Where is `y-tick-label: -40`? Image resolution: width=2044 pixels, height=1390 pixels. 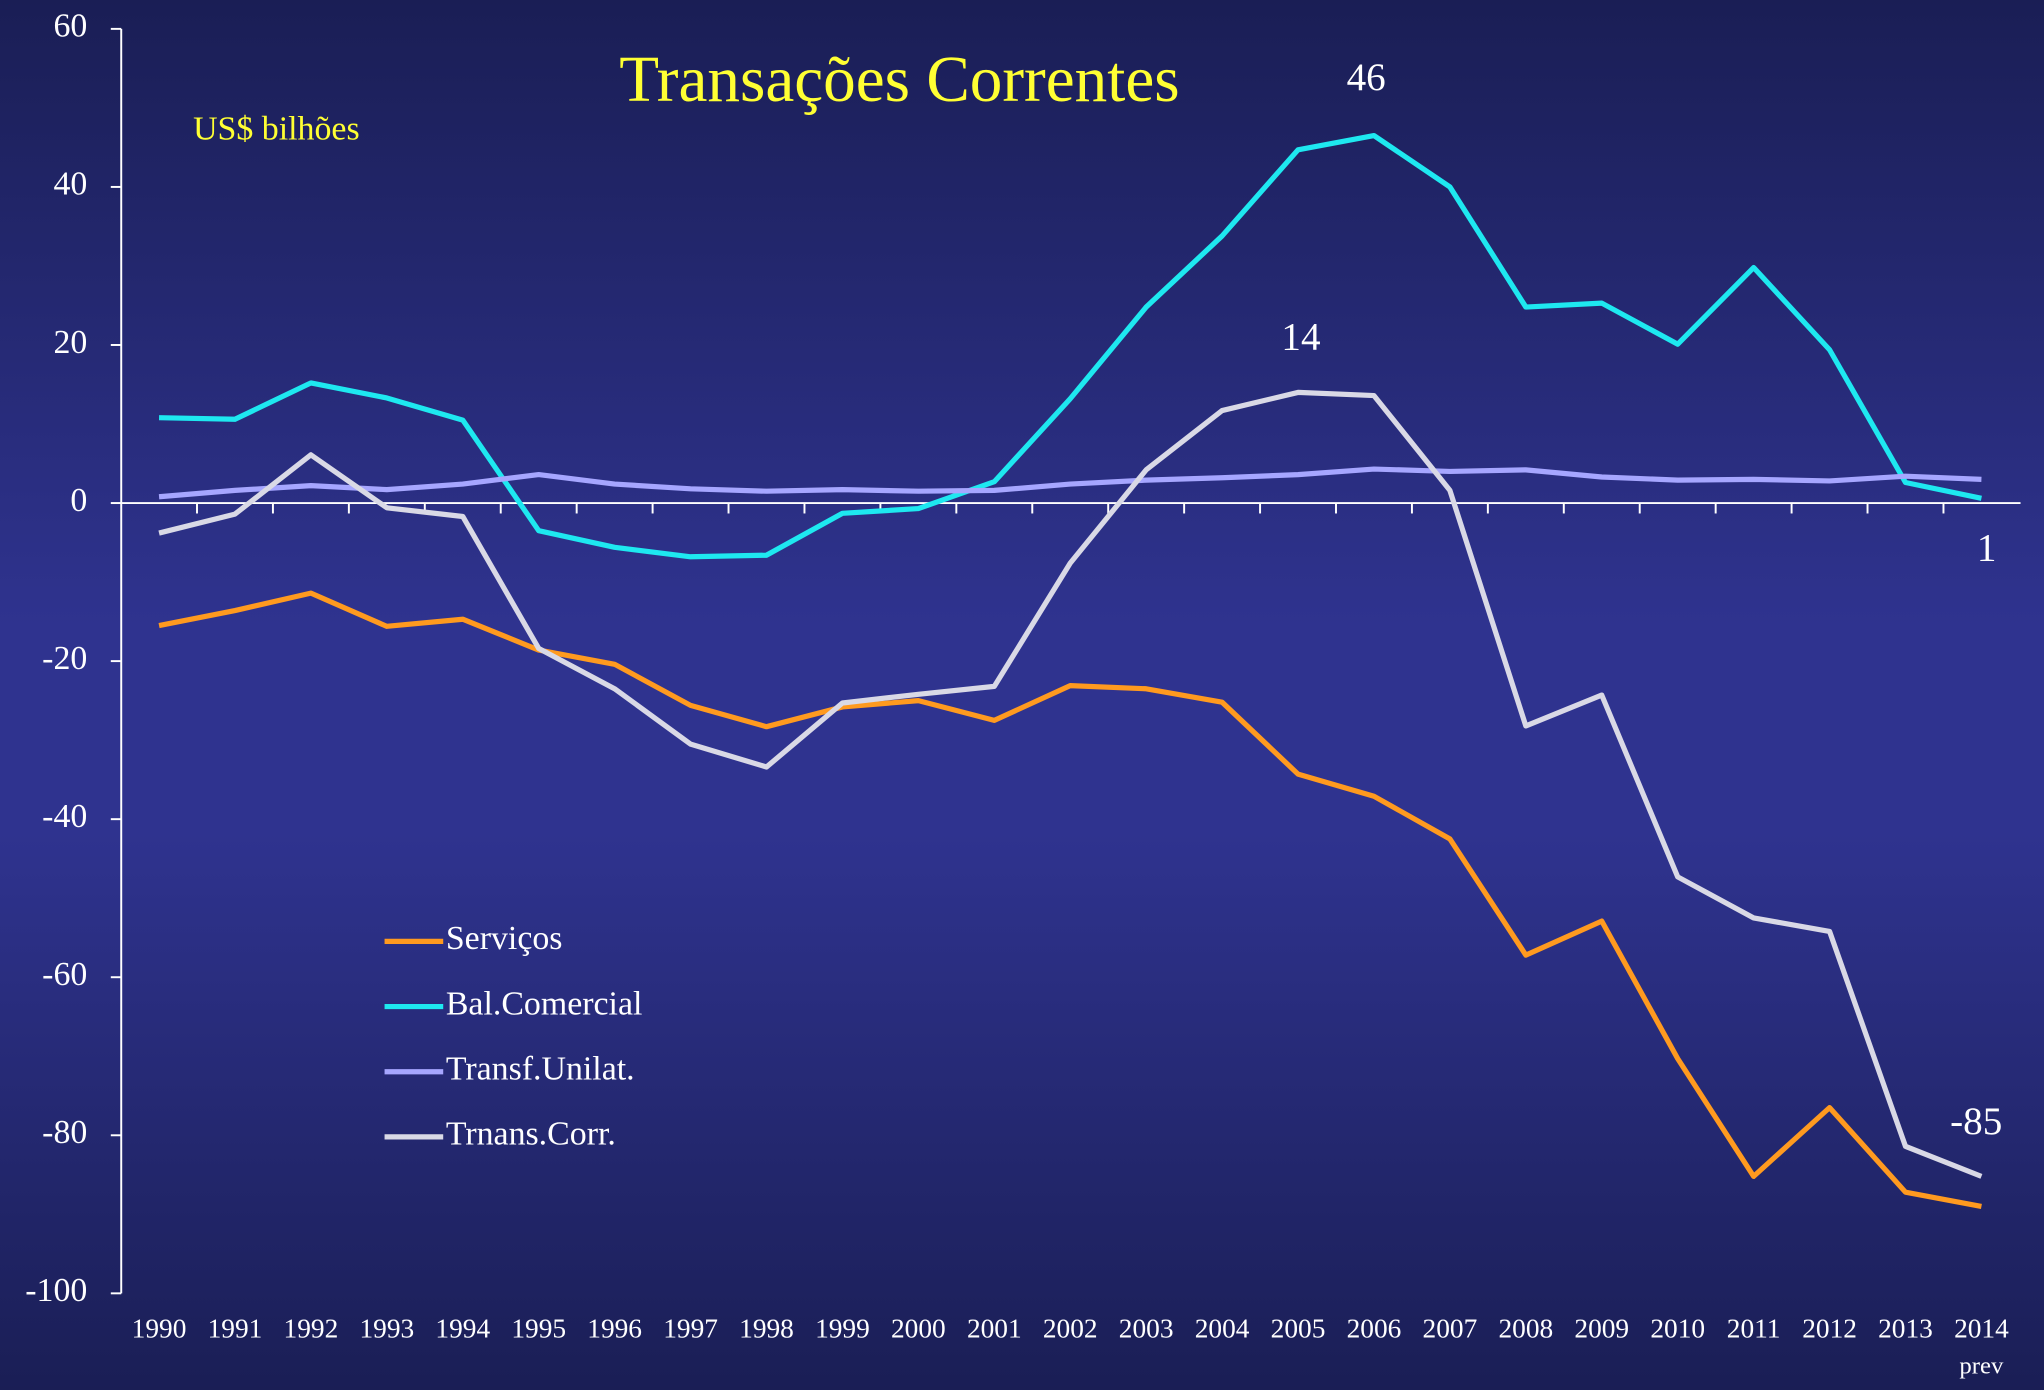
y-tick-label: -40 is located at coordinates (64, 816).